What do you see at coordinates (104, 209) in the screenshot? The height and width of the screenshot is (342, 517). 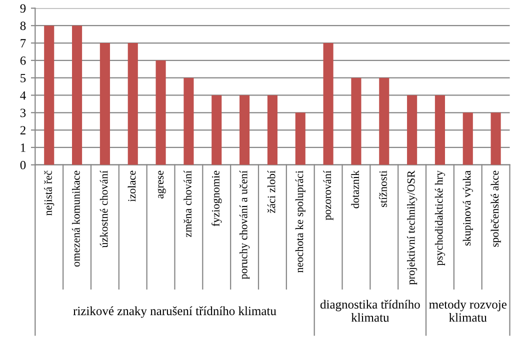 I see `x-tick-label: úzkostné chování` at bounding box center [104, 209].